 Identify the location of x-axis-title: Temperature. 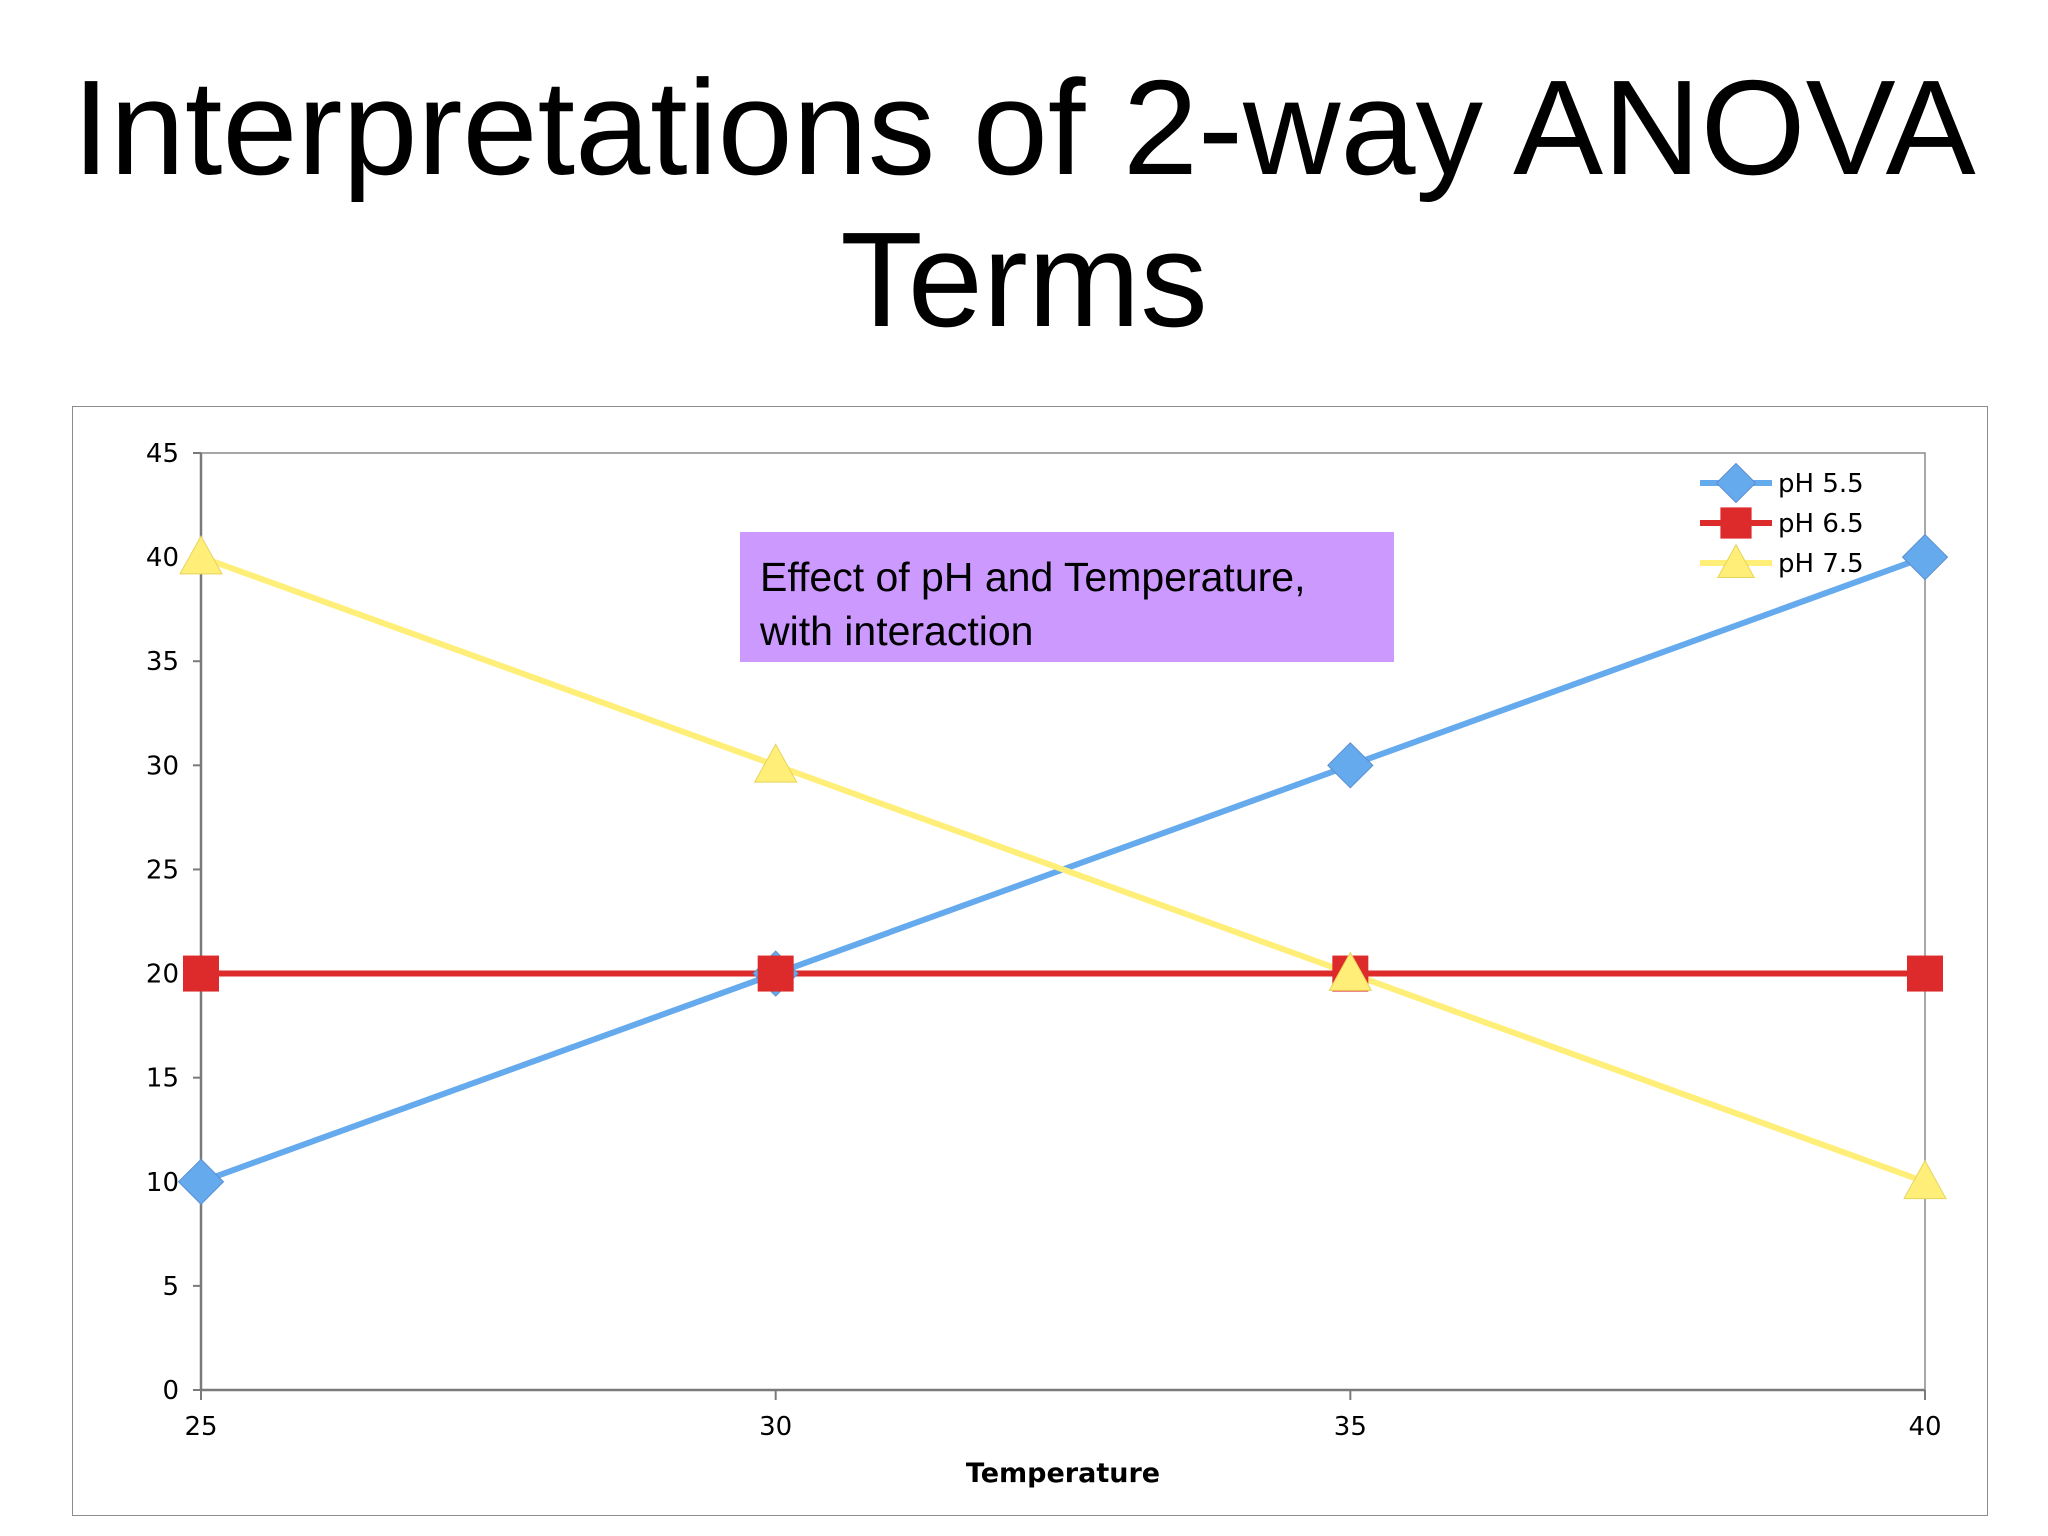
(1063, 1473).